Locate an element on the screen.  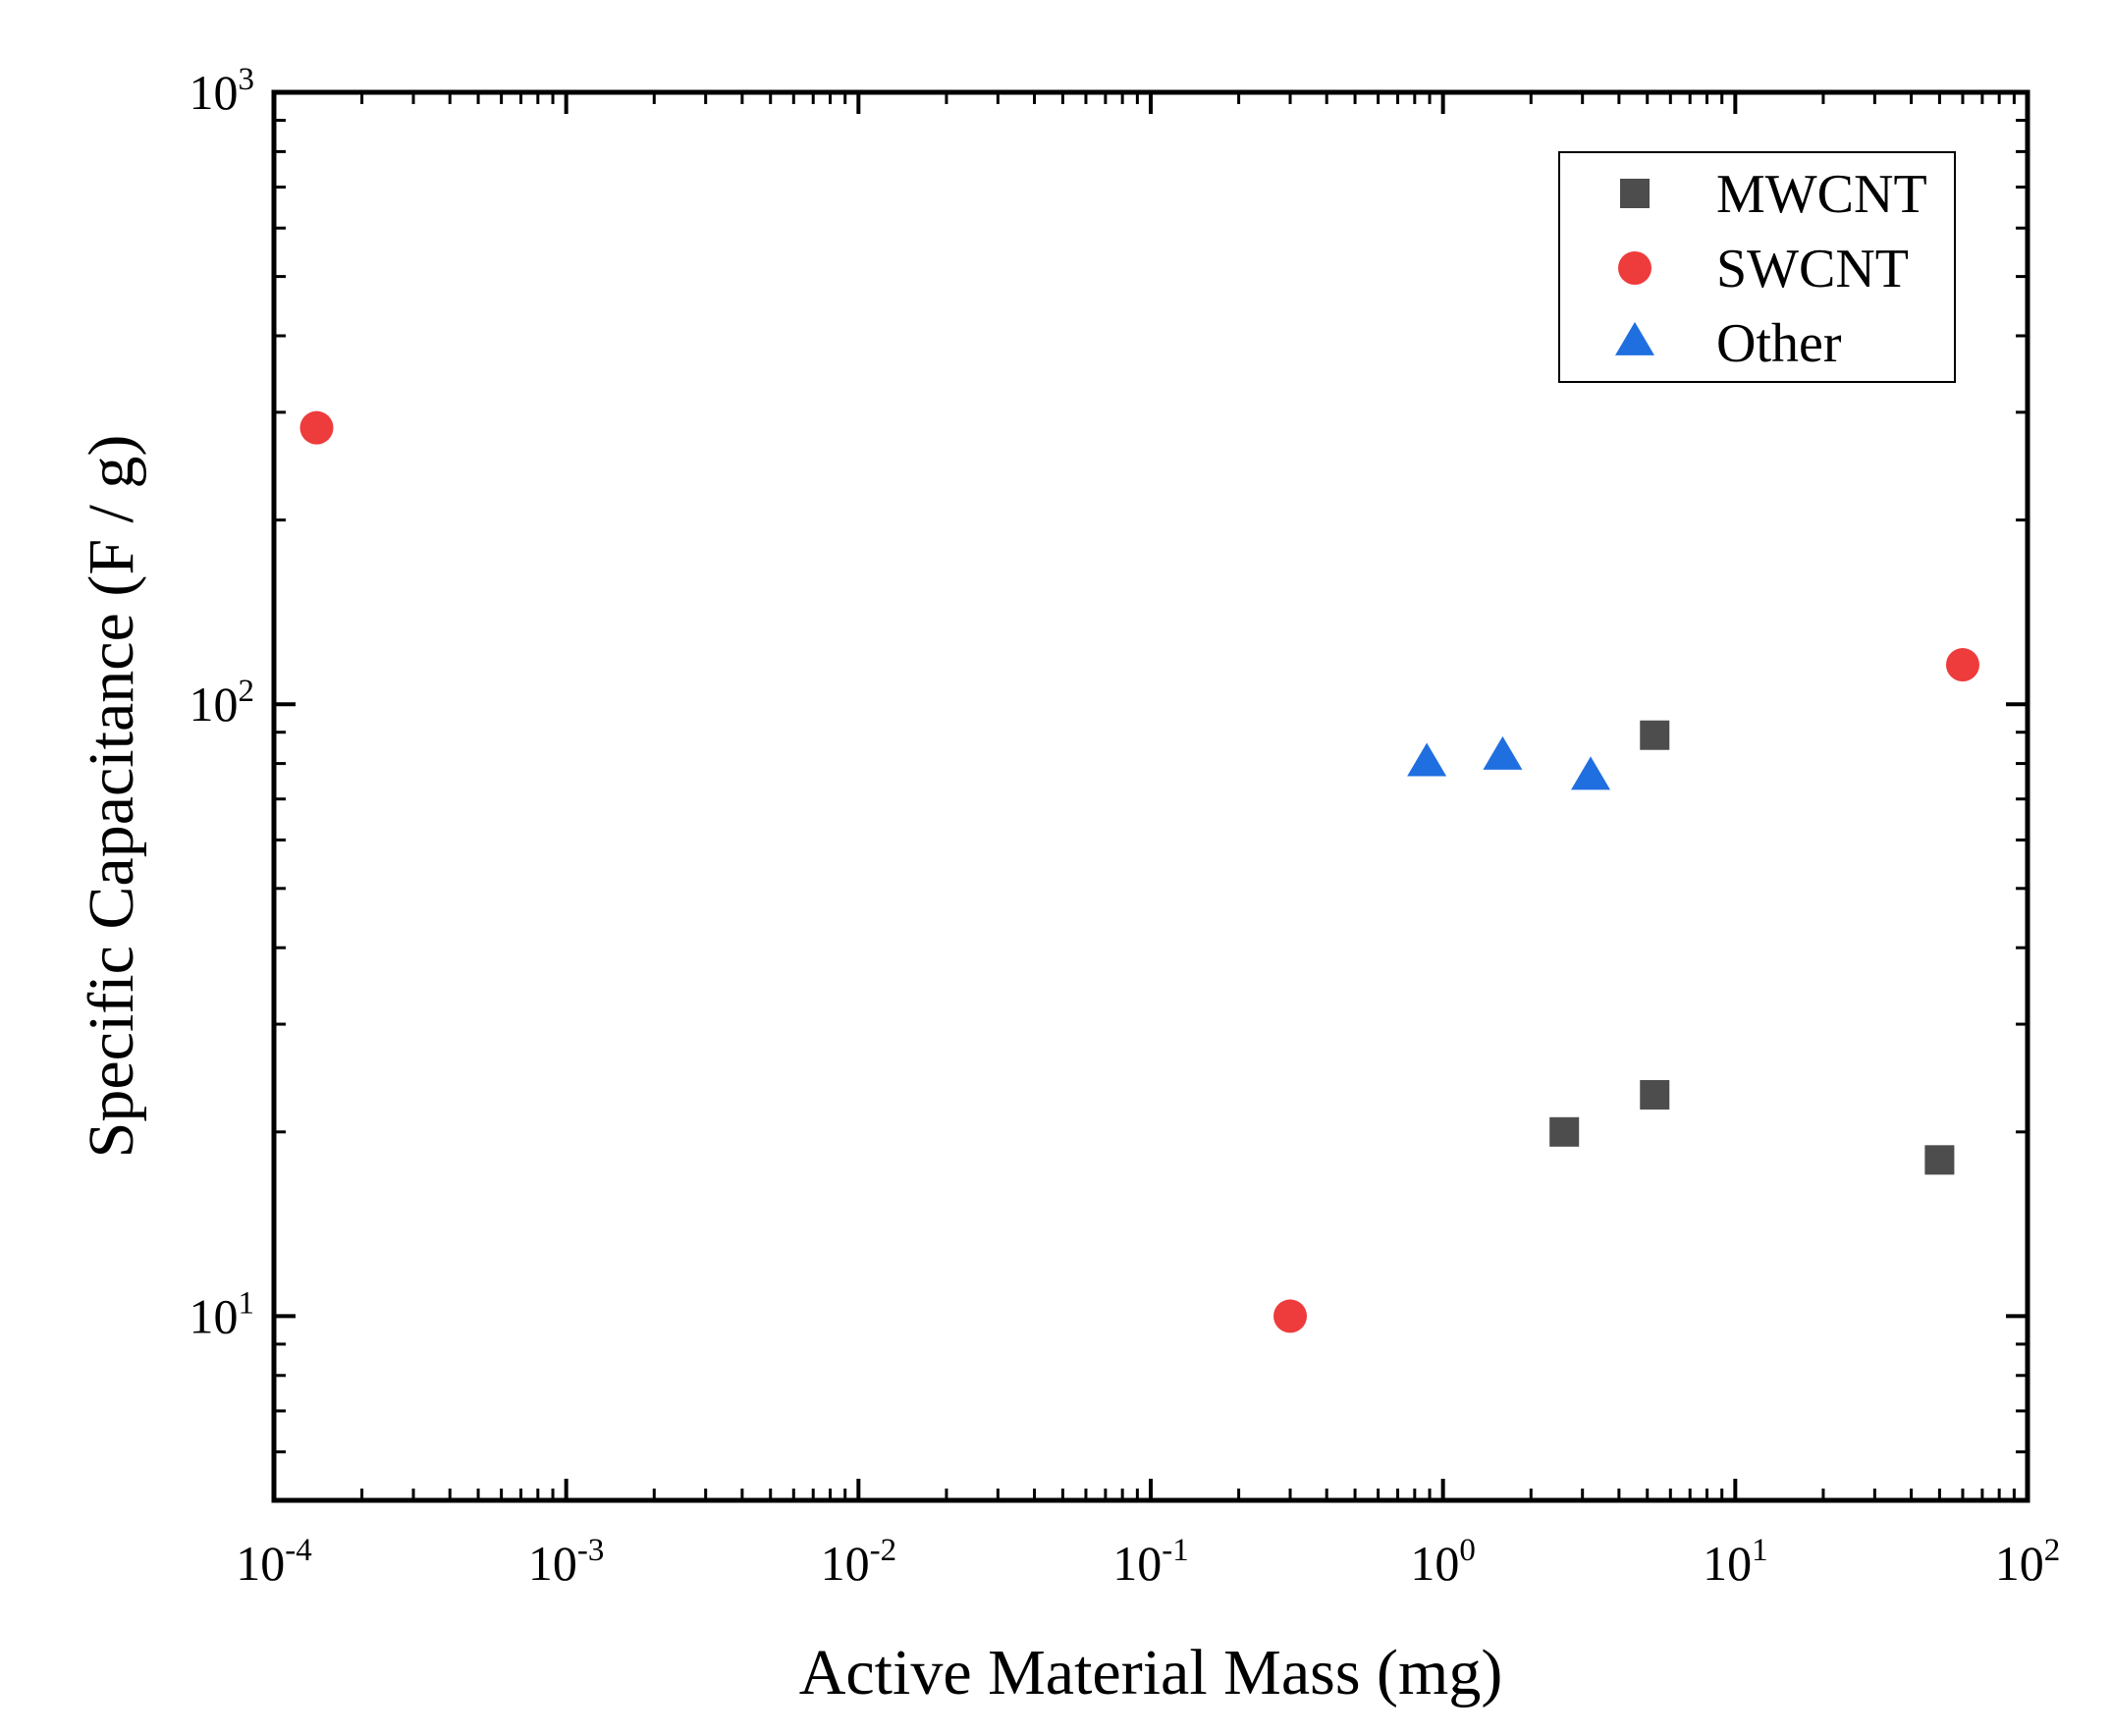
legend-label-other: Other is located at coordinates (1779, 343).